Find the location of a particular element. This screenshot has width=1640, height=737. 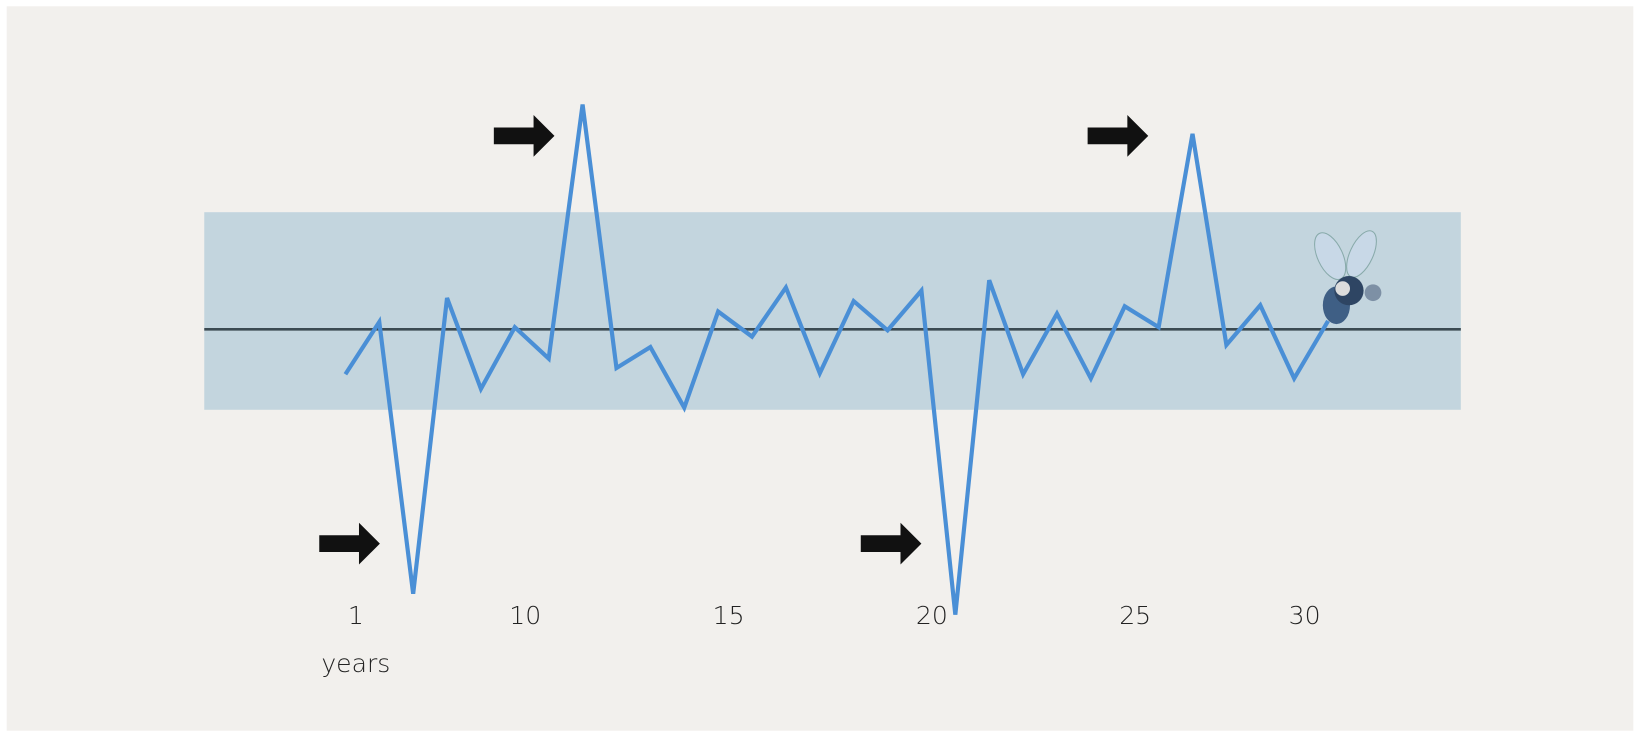

x-tick-label: 1 is located at coordinates (356, 615).